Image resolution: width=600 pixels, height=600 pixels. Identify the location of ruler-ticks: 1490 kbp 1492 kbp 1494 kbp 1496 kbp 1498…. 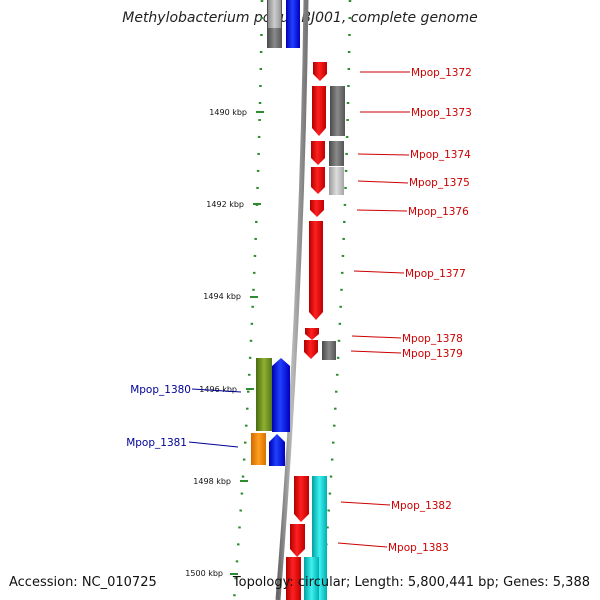
(224, 343).